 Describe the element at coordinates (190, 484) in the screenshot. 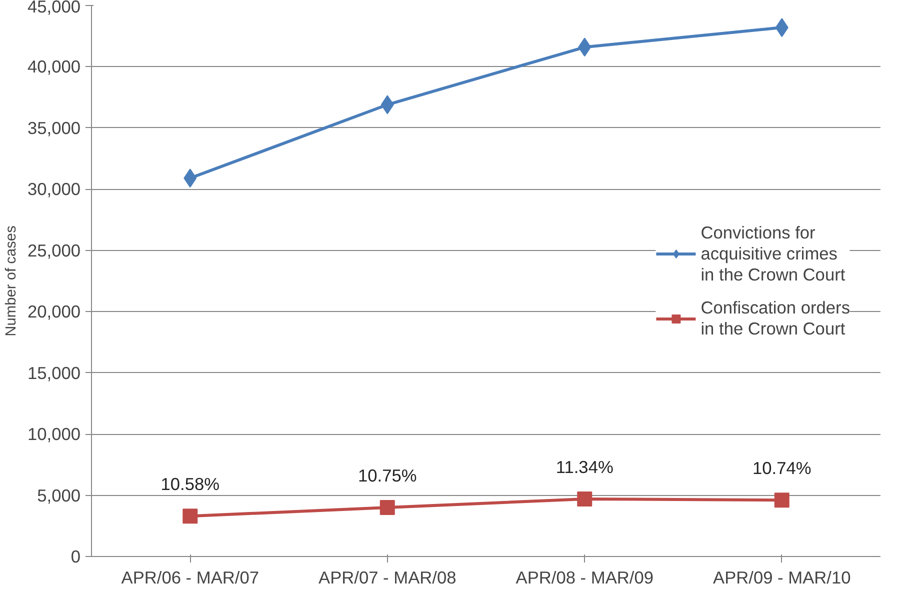

I see `annotation: 10.58%` at that location.